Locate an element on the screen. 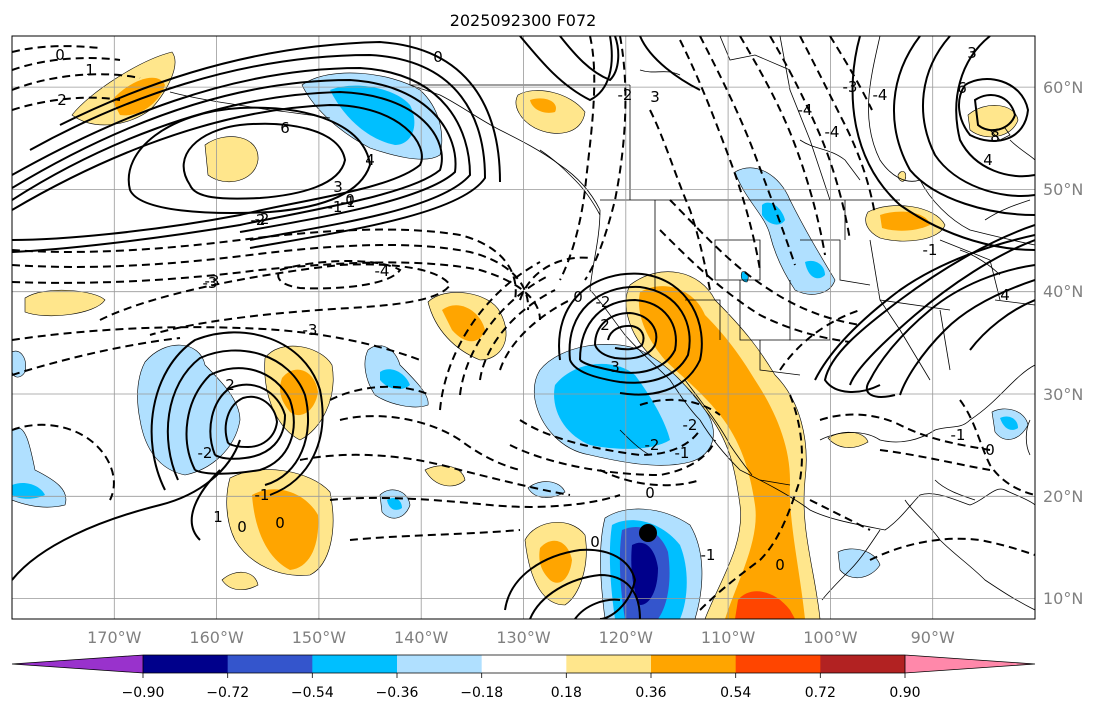 This screenshot has width=1105, height=712. storm-center-marker is located at coordinates (648, 533).